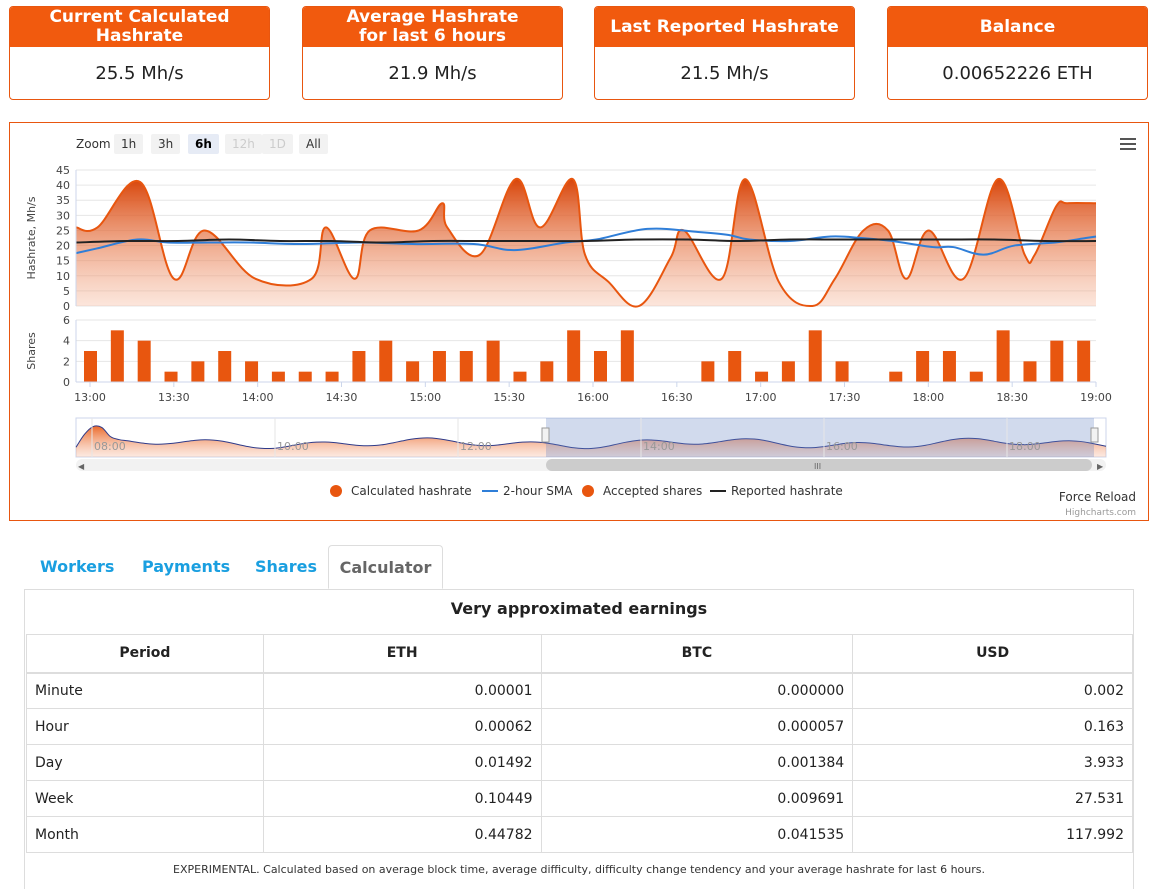 The width and height of the screenshot is (1160, 889). Describe the element at coordinates (1096, 397) in the screenshot. I see `x-tick-label: 19:00` at that location.